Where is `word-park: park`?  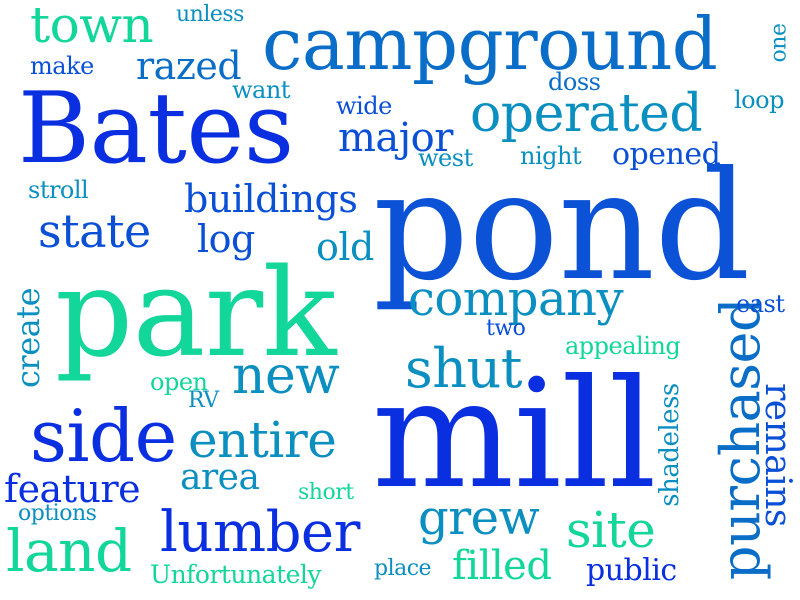 word-park: park is located at coordinates (196, 313).